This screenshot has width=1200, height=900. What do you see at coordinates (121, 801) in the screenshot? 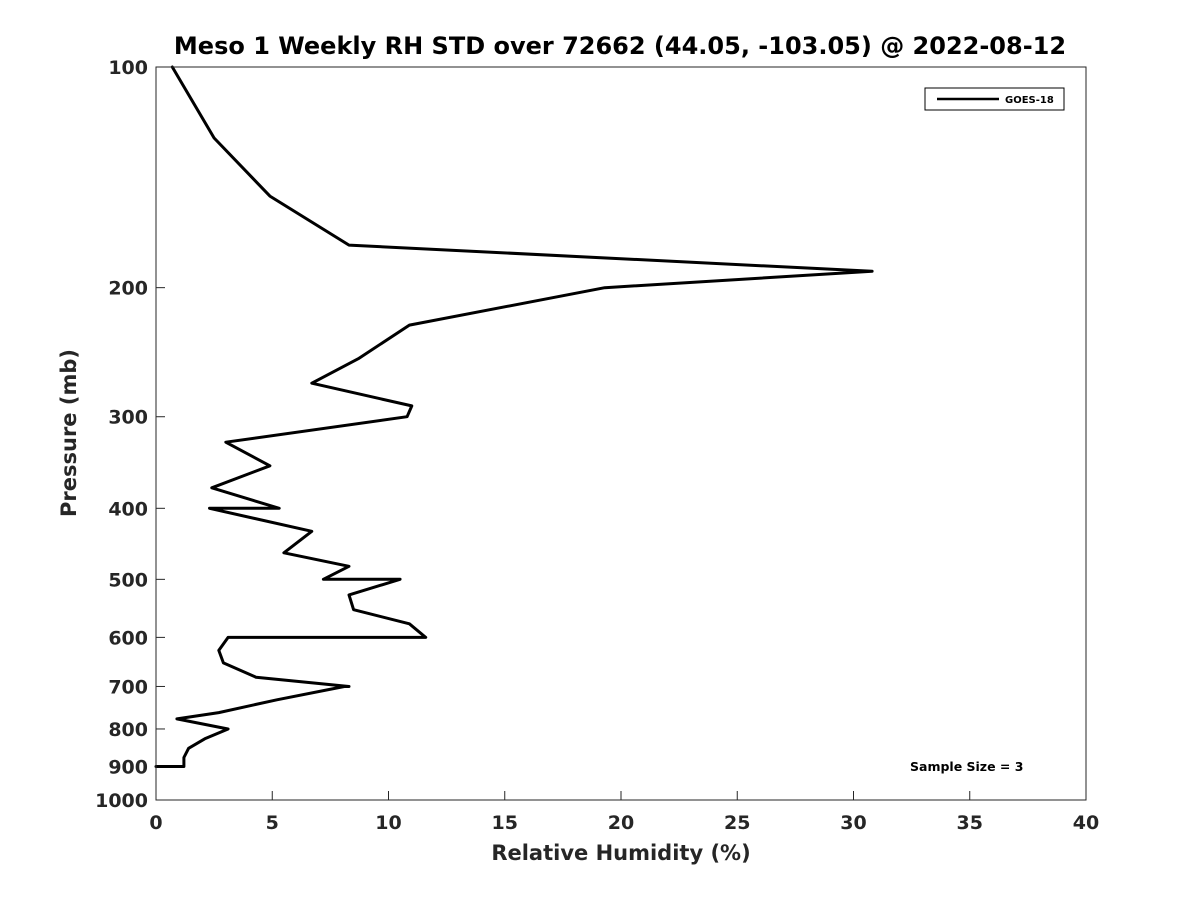
I see `y-tick-label: 1000` at bounding box center [121, 801].